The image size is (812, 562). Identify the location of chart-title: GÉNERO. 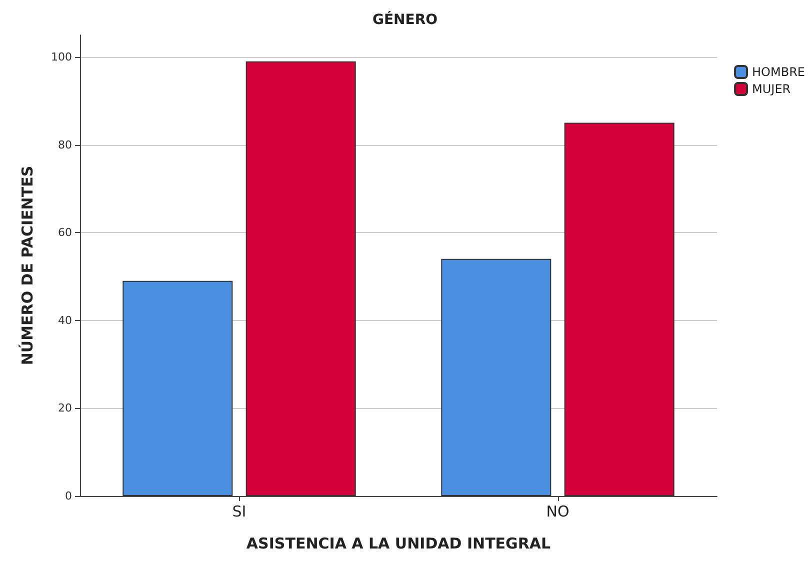
(405, 19).